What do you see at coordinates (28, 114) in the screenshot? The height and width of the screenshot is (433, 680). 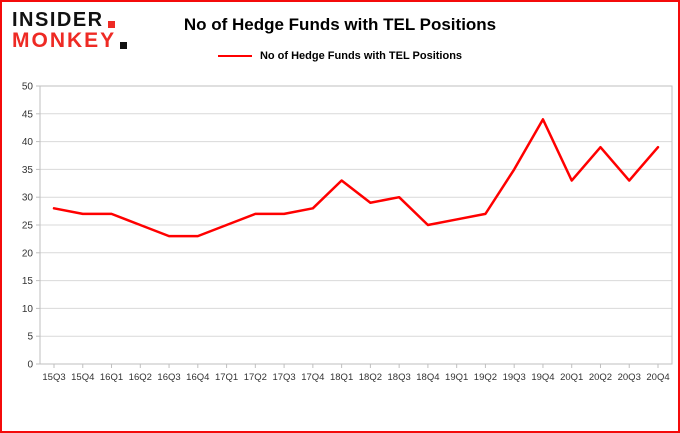 I see `y-tick-label: 45` at bounding box center [28, 114].